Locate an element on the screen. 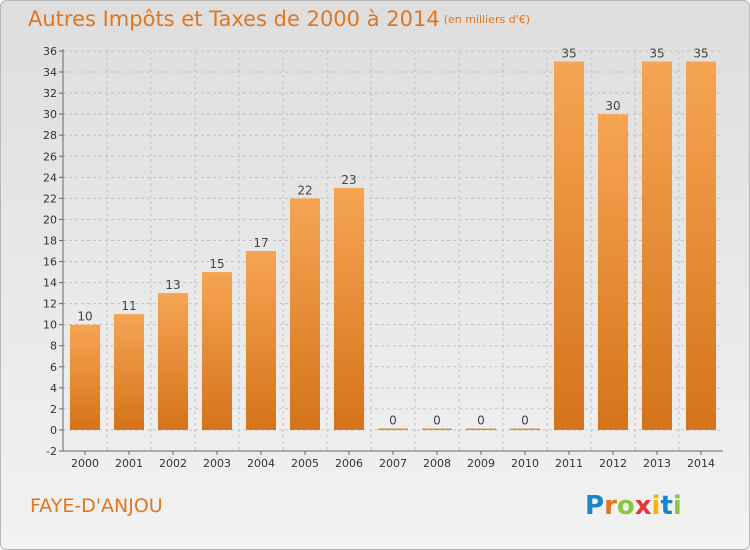  x-tick-label-2011: 2011 is located at coordinates (569, 463).